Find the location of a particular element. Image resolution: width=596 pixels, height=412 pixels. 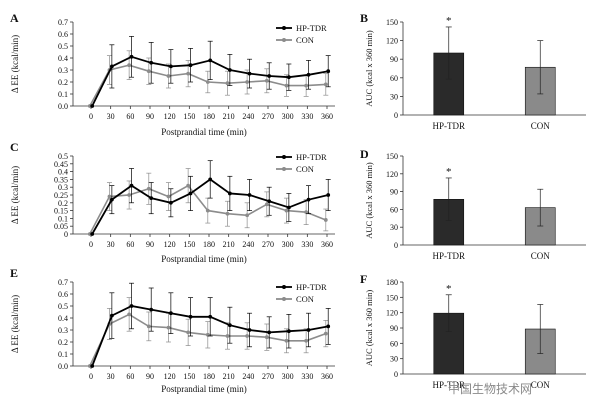

x-tick-label: 0 is located at coordinates (91, 376).